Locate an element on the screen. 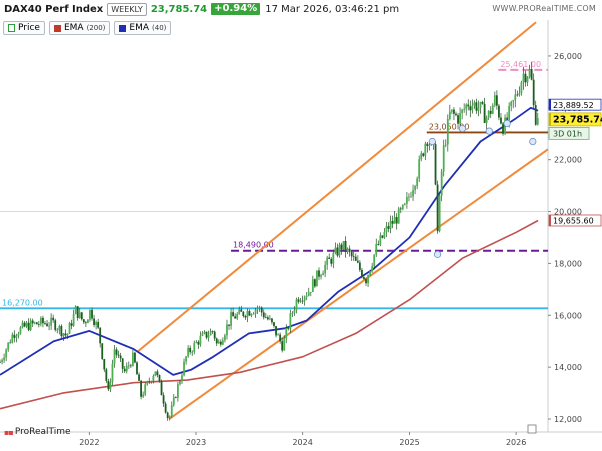 The image size is (602, 451). y-tick-label: 24,000 is located at coordinates (568, 108).